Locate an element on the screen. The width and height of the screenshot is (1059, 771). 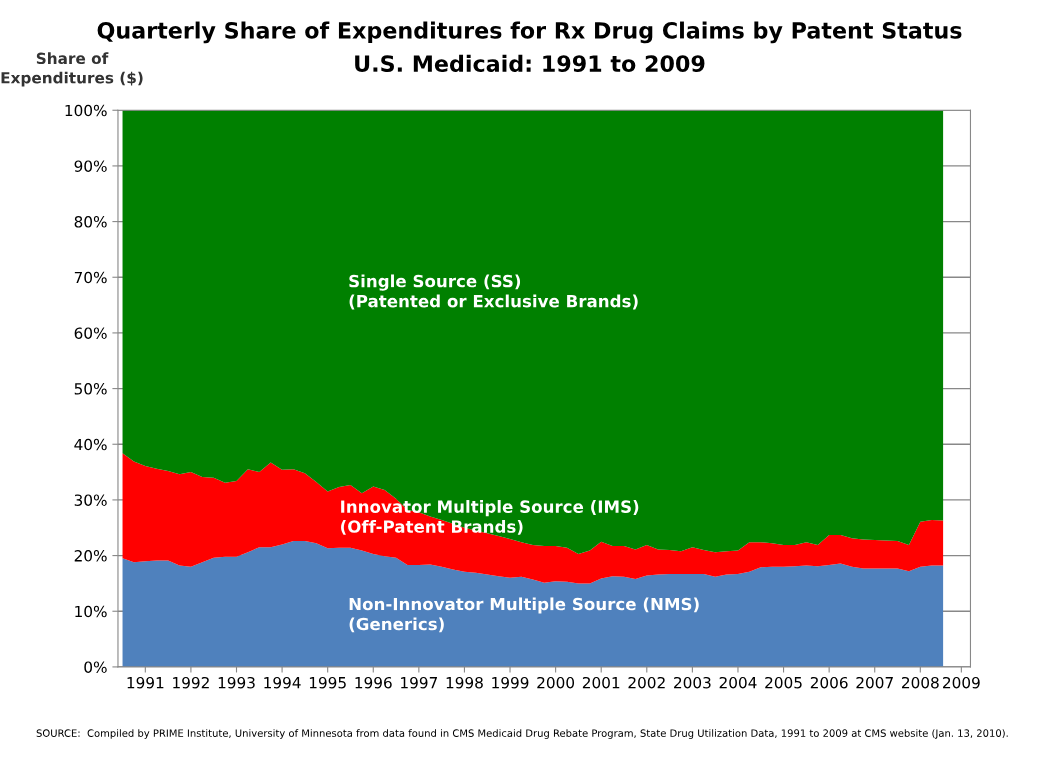
series-label: Non-Innovator Multiple Source (NMS) (Generics) is located at coordinates (524, 615).